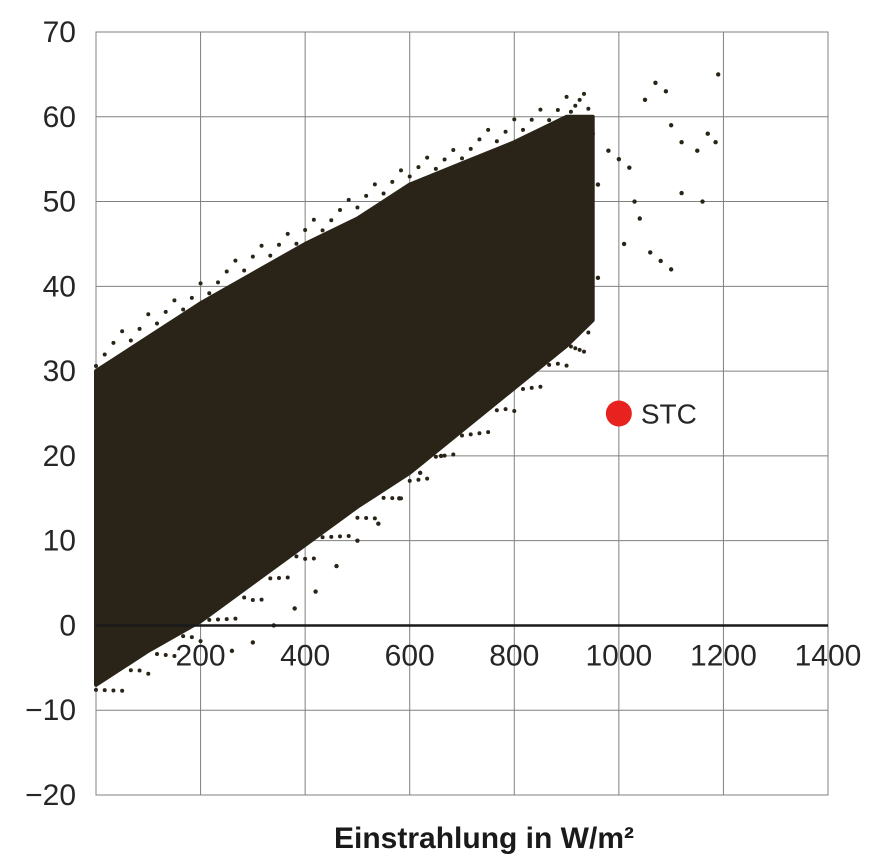 This screenshot has width=871, height=860. Describe the element at coordinates (59, 117) in the screenshot. I see `y-tick-label: 60` at that location.